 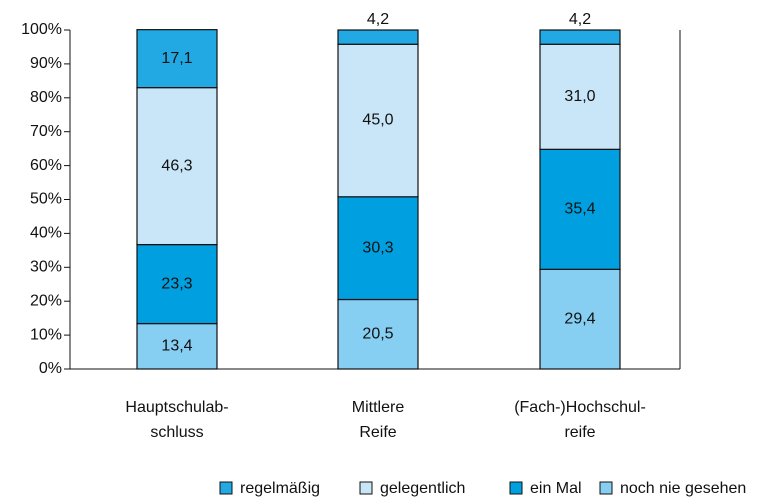 I want to click on value-label: 13,4, so click(x=176, y=346).